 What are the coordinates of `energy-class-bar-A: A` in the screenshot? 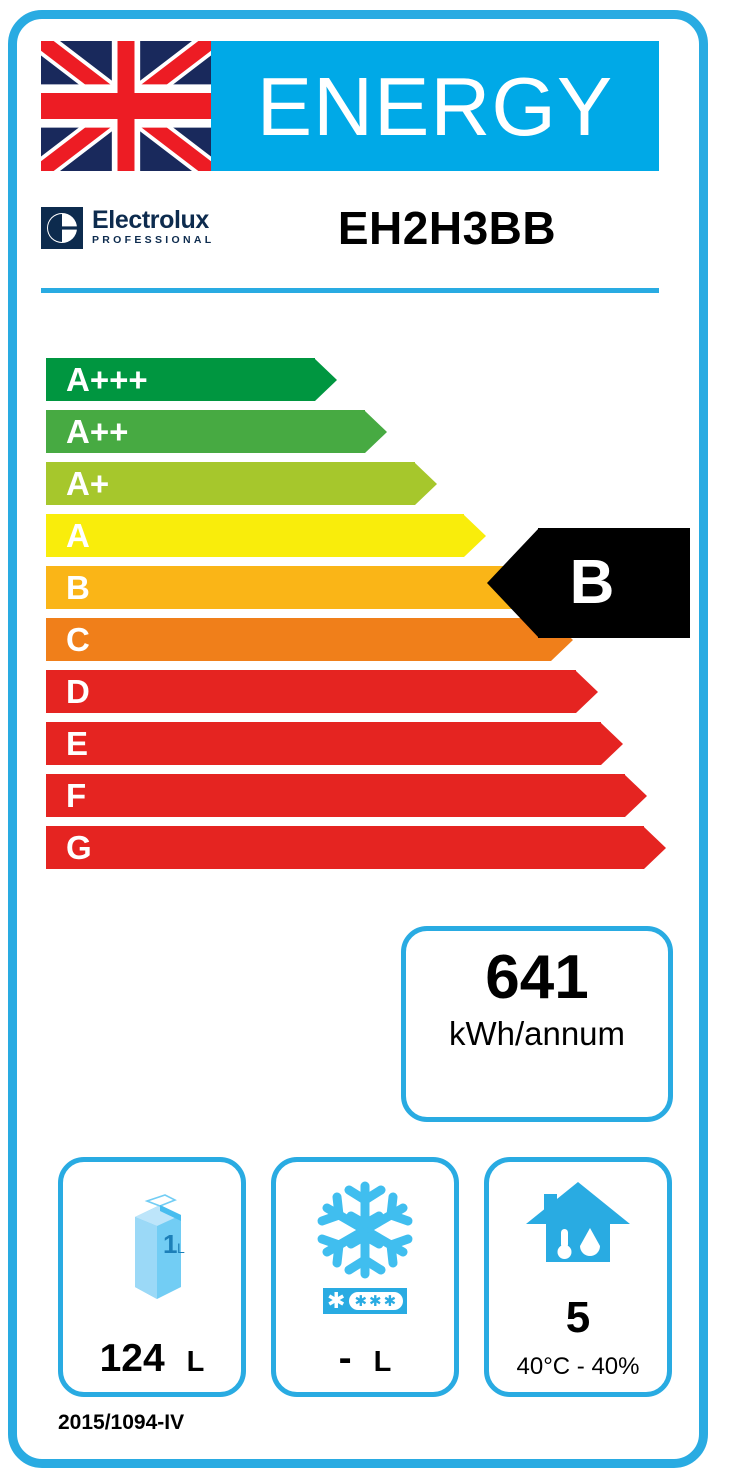 It's located at (356, 535).